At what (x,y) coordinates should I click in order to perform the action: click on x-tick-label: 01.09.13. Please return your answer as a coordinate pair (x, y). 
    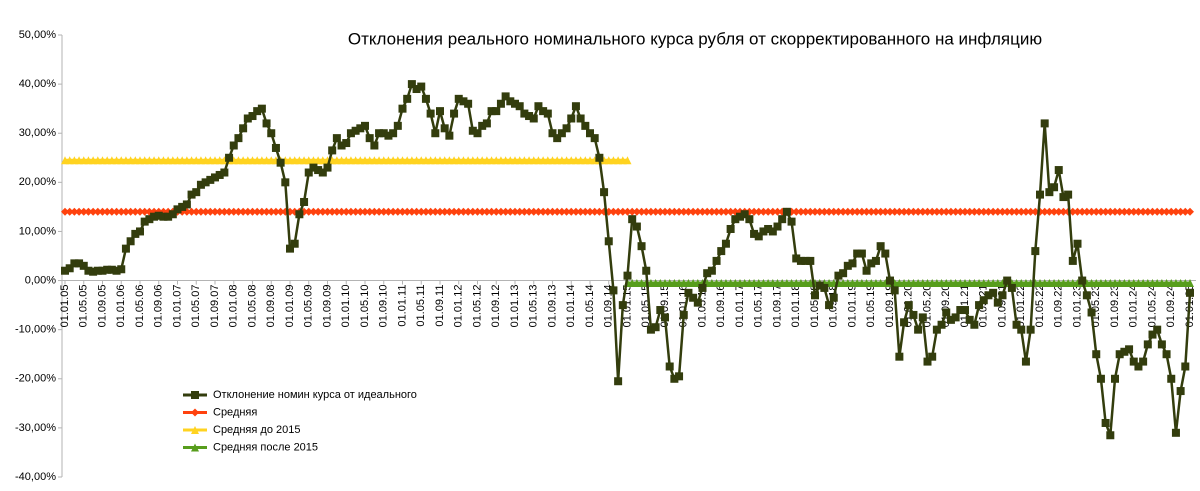
    Looking at the image, I should click on (552, 306).